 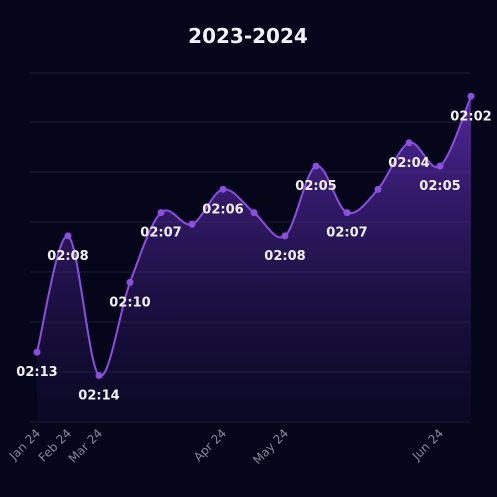 I want to click on x-tick-label: Mar 24, so click(x=85, y=445).